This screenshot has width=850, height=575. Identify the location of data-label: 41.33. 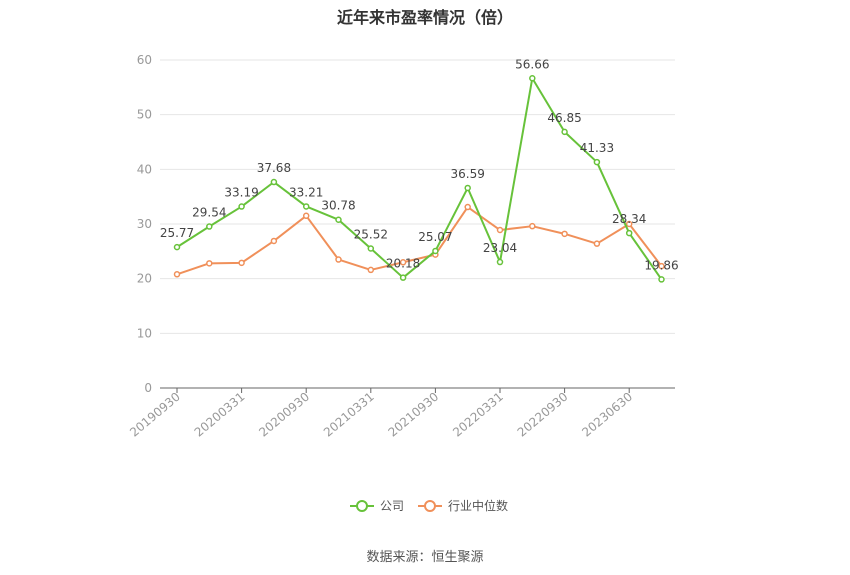
(597, 148).